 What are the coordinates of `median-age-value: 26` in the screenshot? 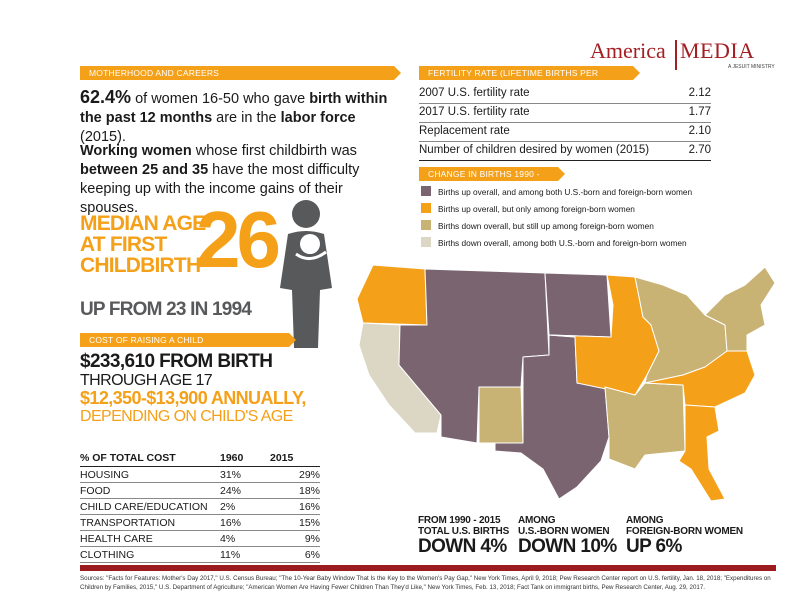 It's located at (238, 239).